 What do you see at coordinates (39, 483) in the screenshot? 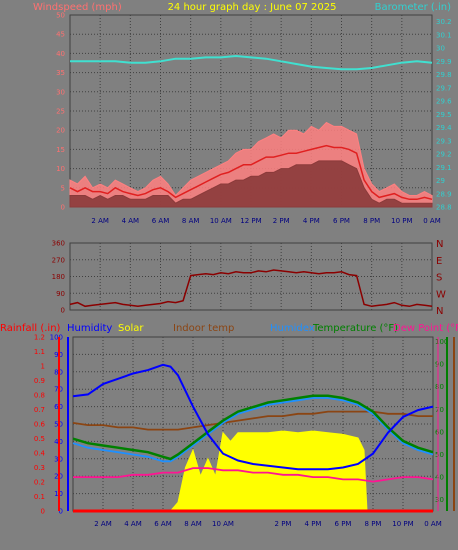
I see `rainfall-tick-label: 0.2` at bounding box center [39, 483].